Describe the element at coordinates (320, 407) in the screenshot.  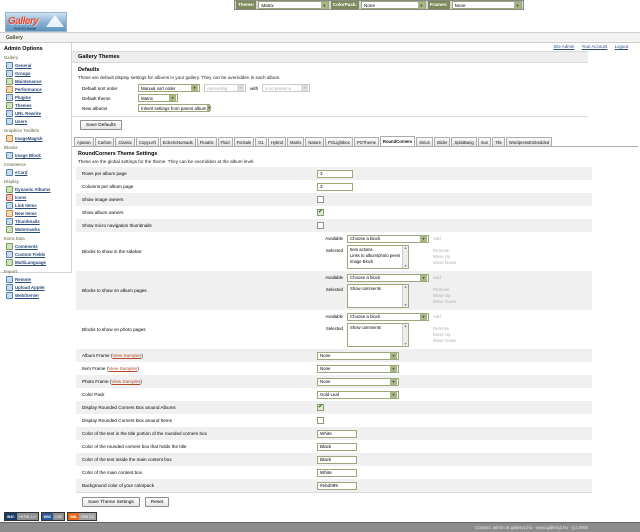
I see `rc-albums-checkbox` at that location.